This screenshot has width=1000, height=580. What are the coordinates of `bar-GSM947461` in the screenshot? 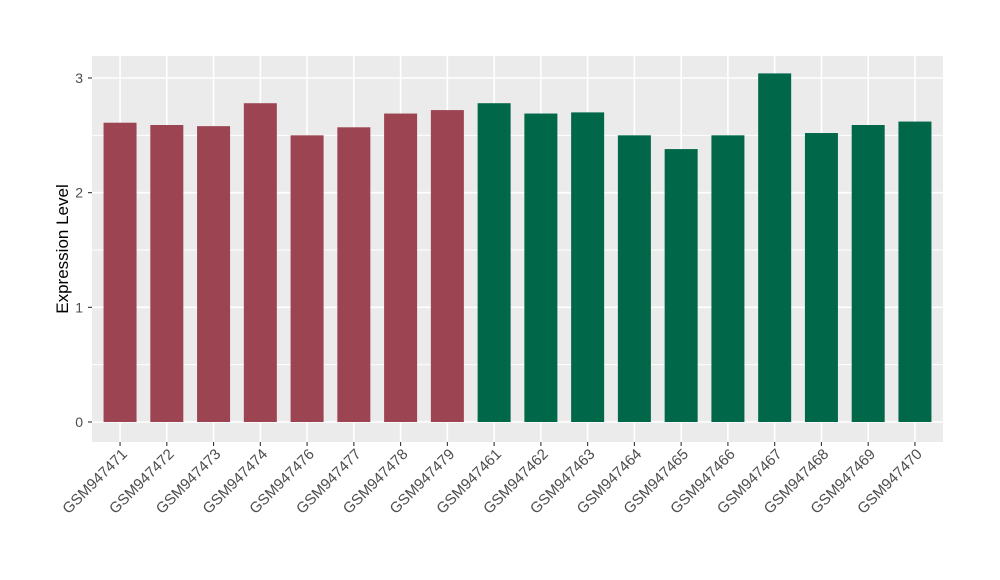 It's located at (494, 262).